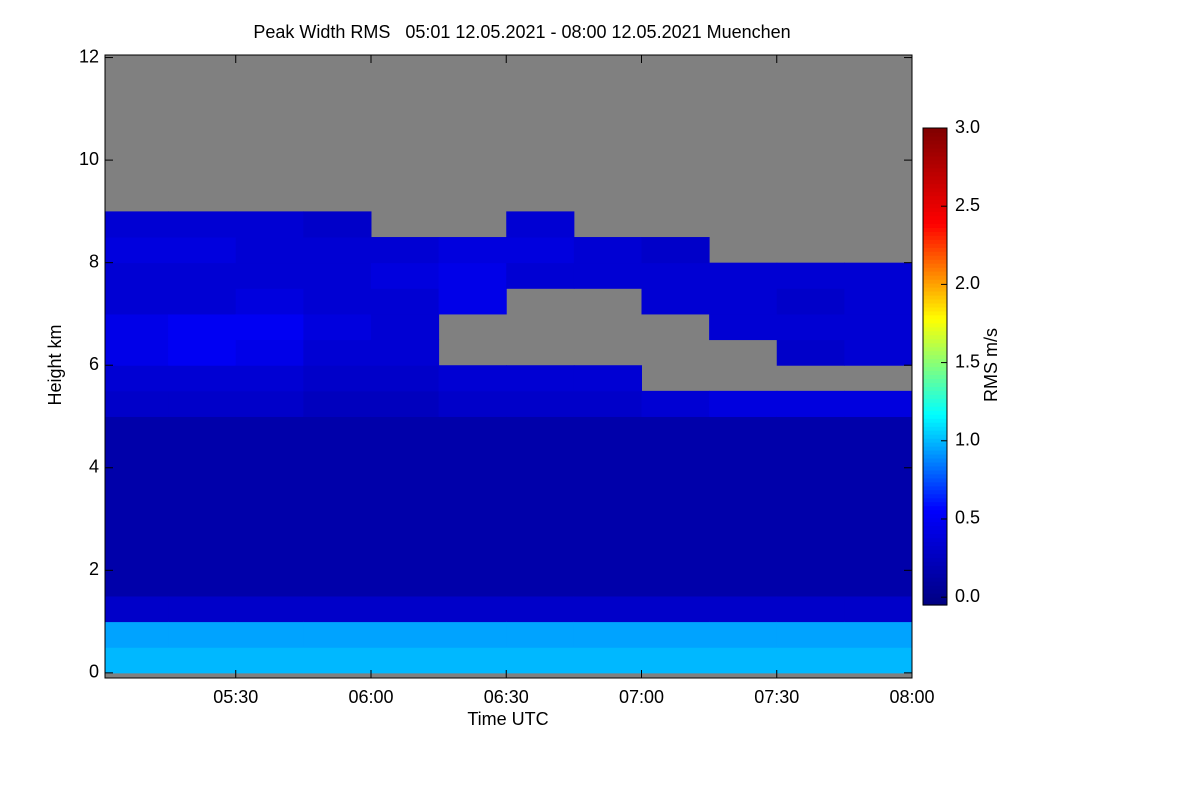  I want to click on y-tick-label: 8, so click(94, 261).